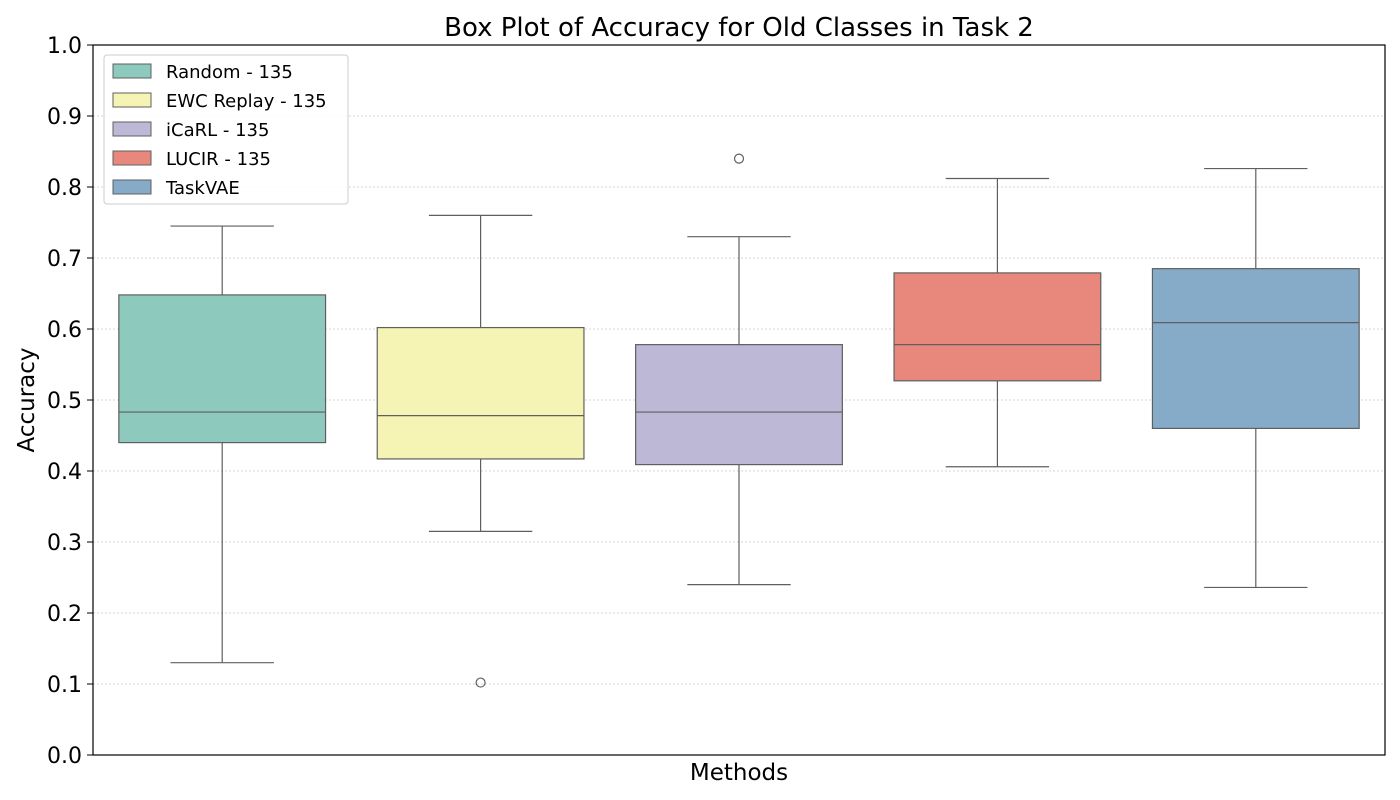 The width and height of the screenshot is (1400, 800). What do you see at coordinates (64, 188) in the screenshot?
I see `y-tick-label: 0.8` at bounding box center [64, 188].